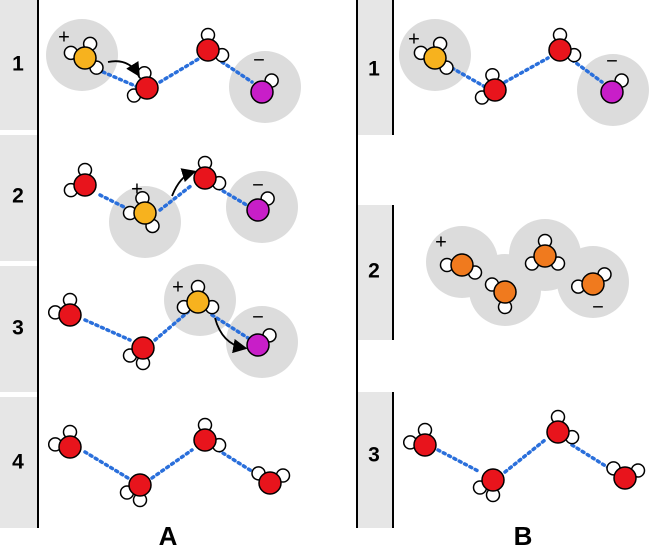  What do you see at coordinates (168, 535) in the screenshot?
I see `panel-label: A` at bounding box center [168, 535].